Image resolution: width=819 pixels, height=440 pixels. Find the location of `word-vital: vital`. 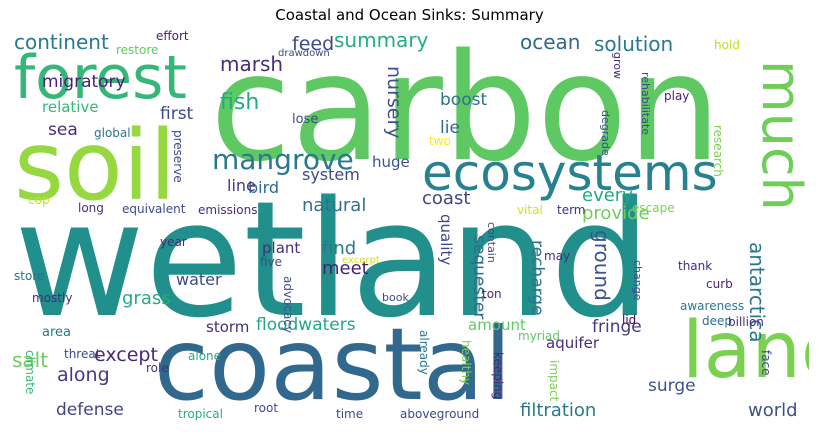

word-vital: vital is located at coordinates (530, 210).